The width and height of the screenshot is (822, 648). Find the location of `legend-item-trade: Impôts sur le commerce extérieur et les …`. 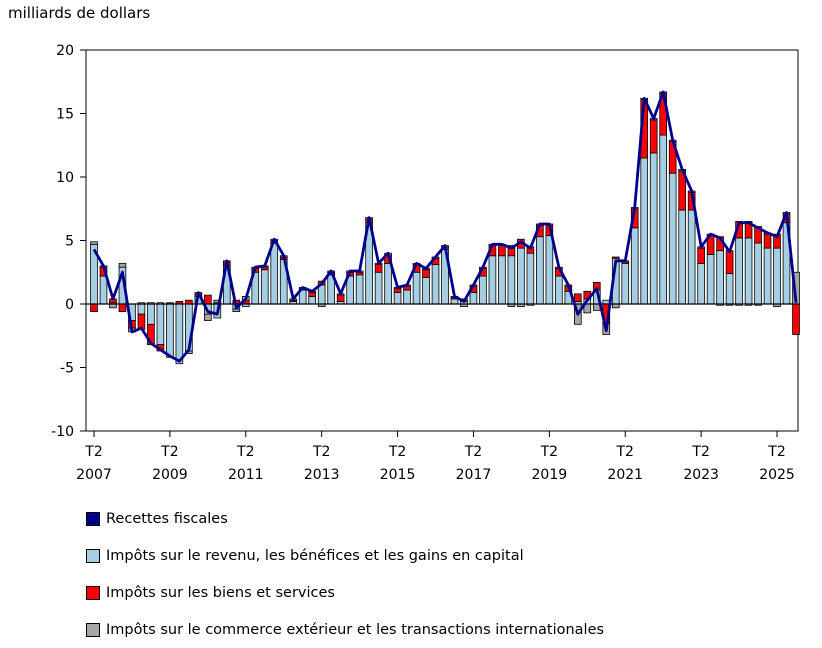

legend-item-trade: Impôts sur le commerce extérieur et les … is located at coordinates (345, 629).